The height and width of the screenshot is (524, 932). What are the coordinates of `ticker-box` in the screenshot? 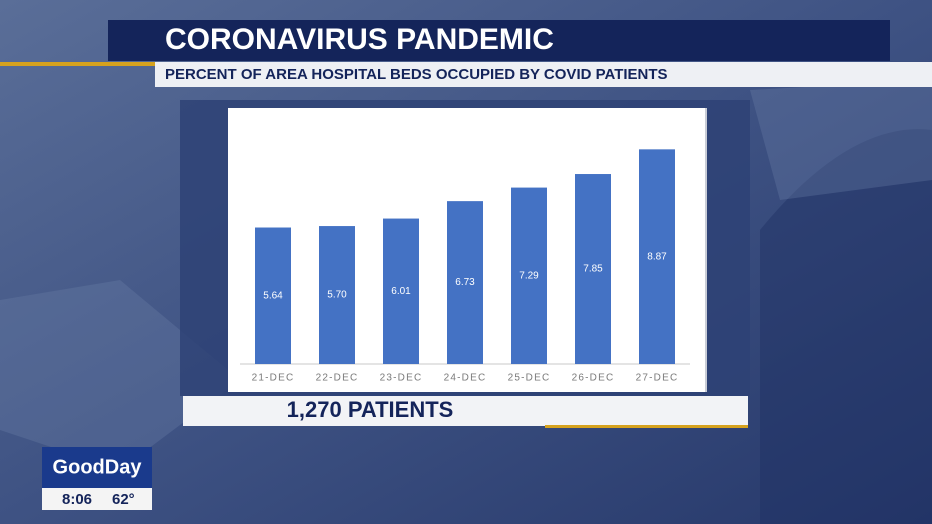 It's located at (97, 499).